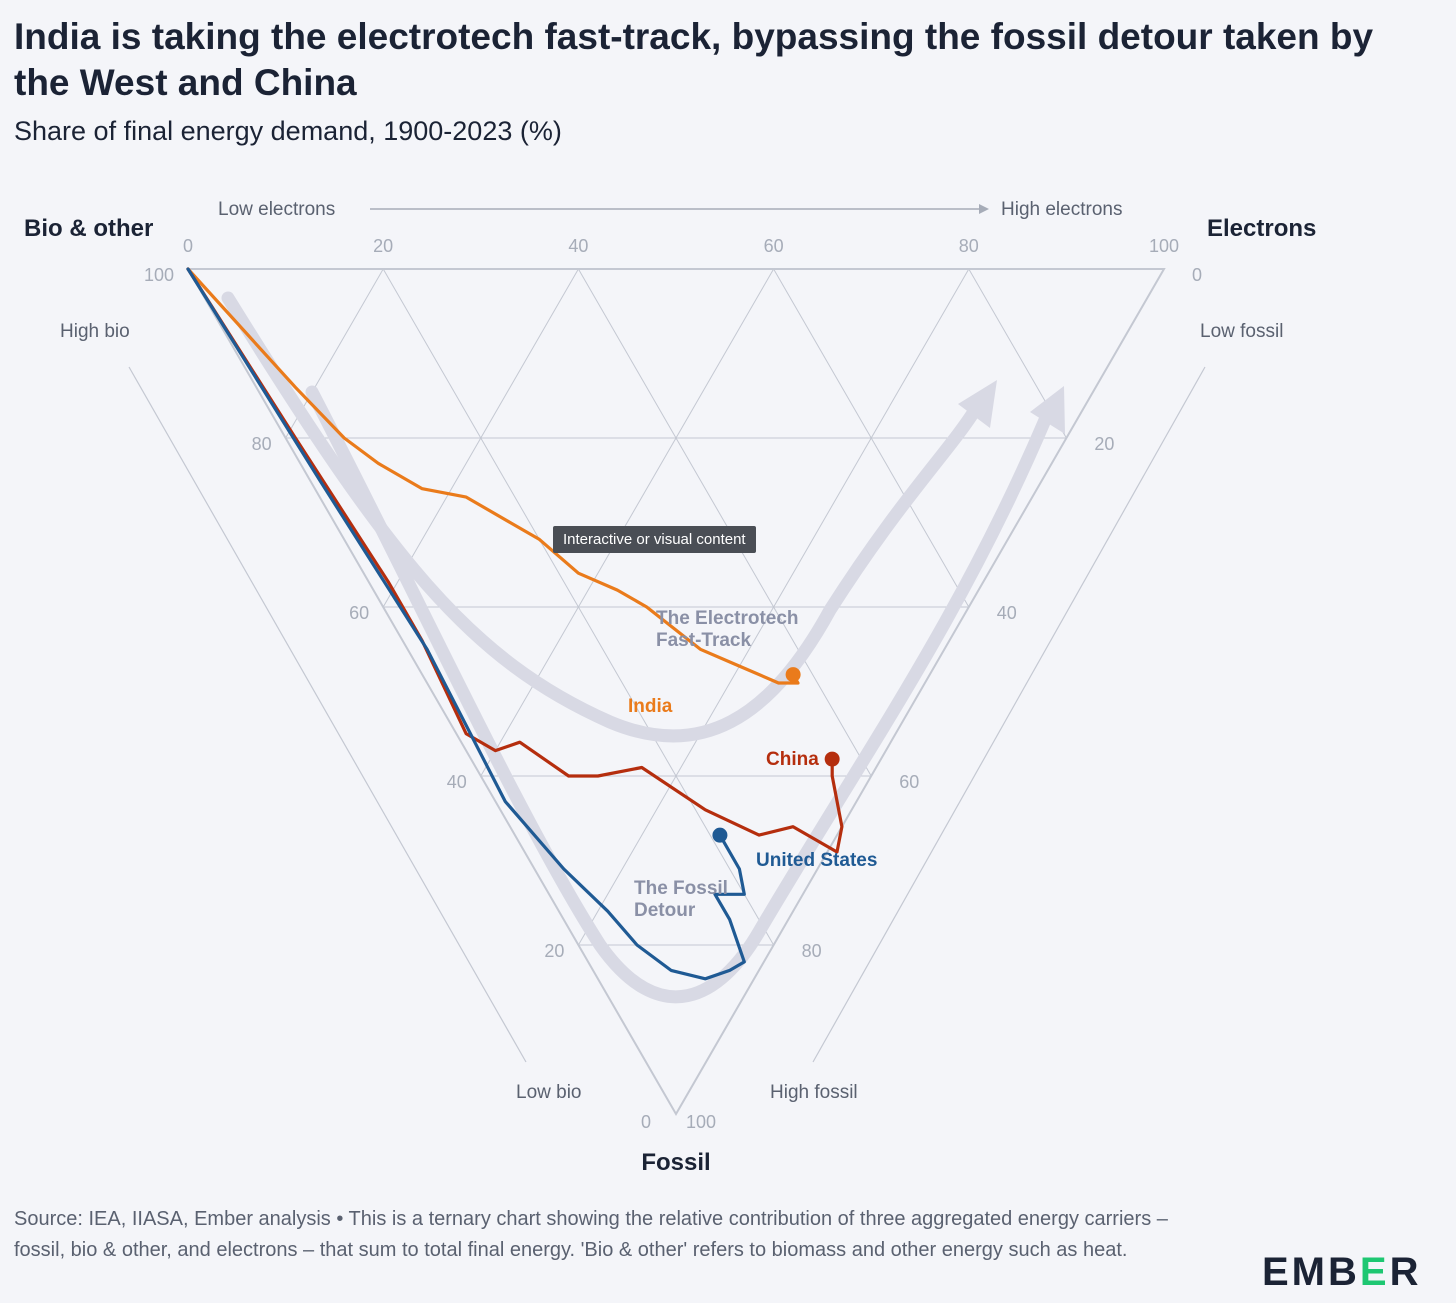 Image resolution: width=1456 pixels, height=1303 pixels. Describe the element at coordinates (188, 246) in the screenshot. I see `electrons-tick: 0` at that location.